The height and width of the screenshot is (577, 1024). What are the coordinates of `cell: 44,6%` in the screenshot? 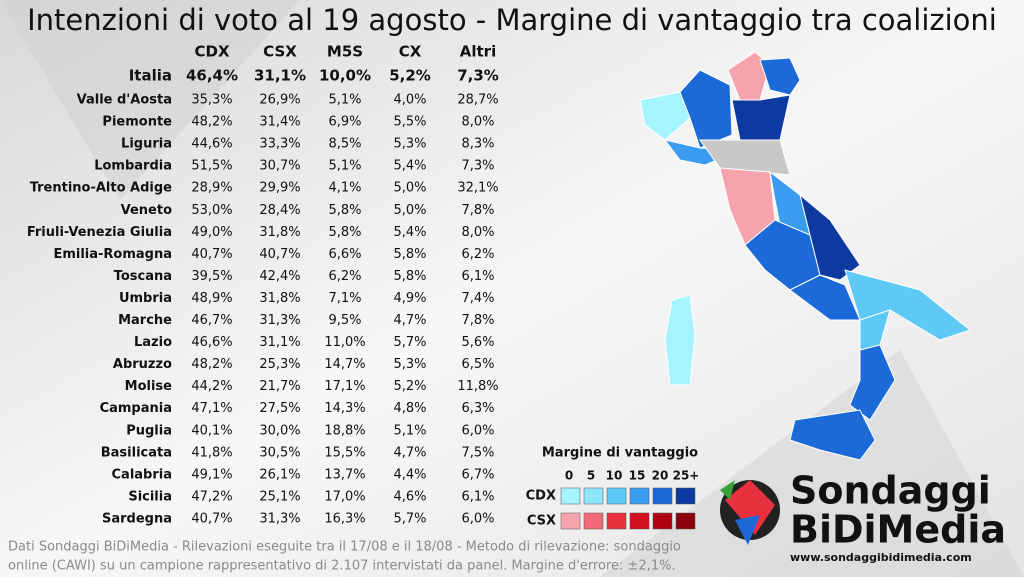 It's located at (211, 144).